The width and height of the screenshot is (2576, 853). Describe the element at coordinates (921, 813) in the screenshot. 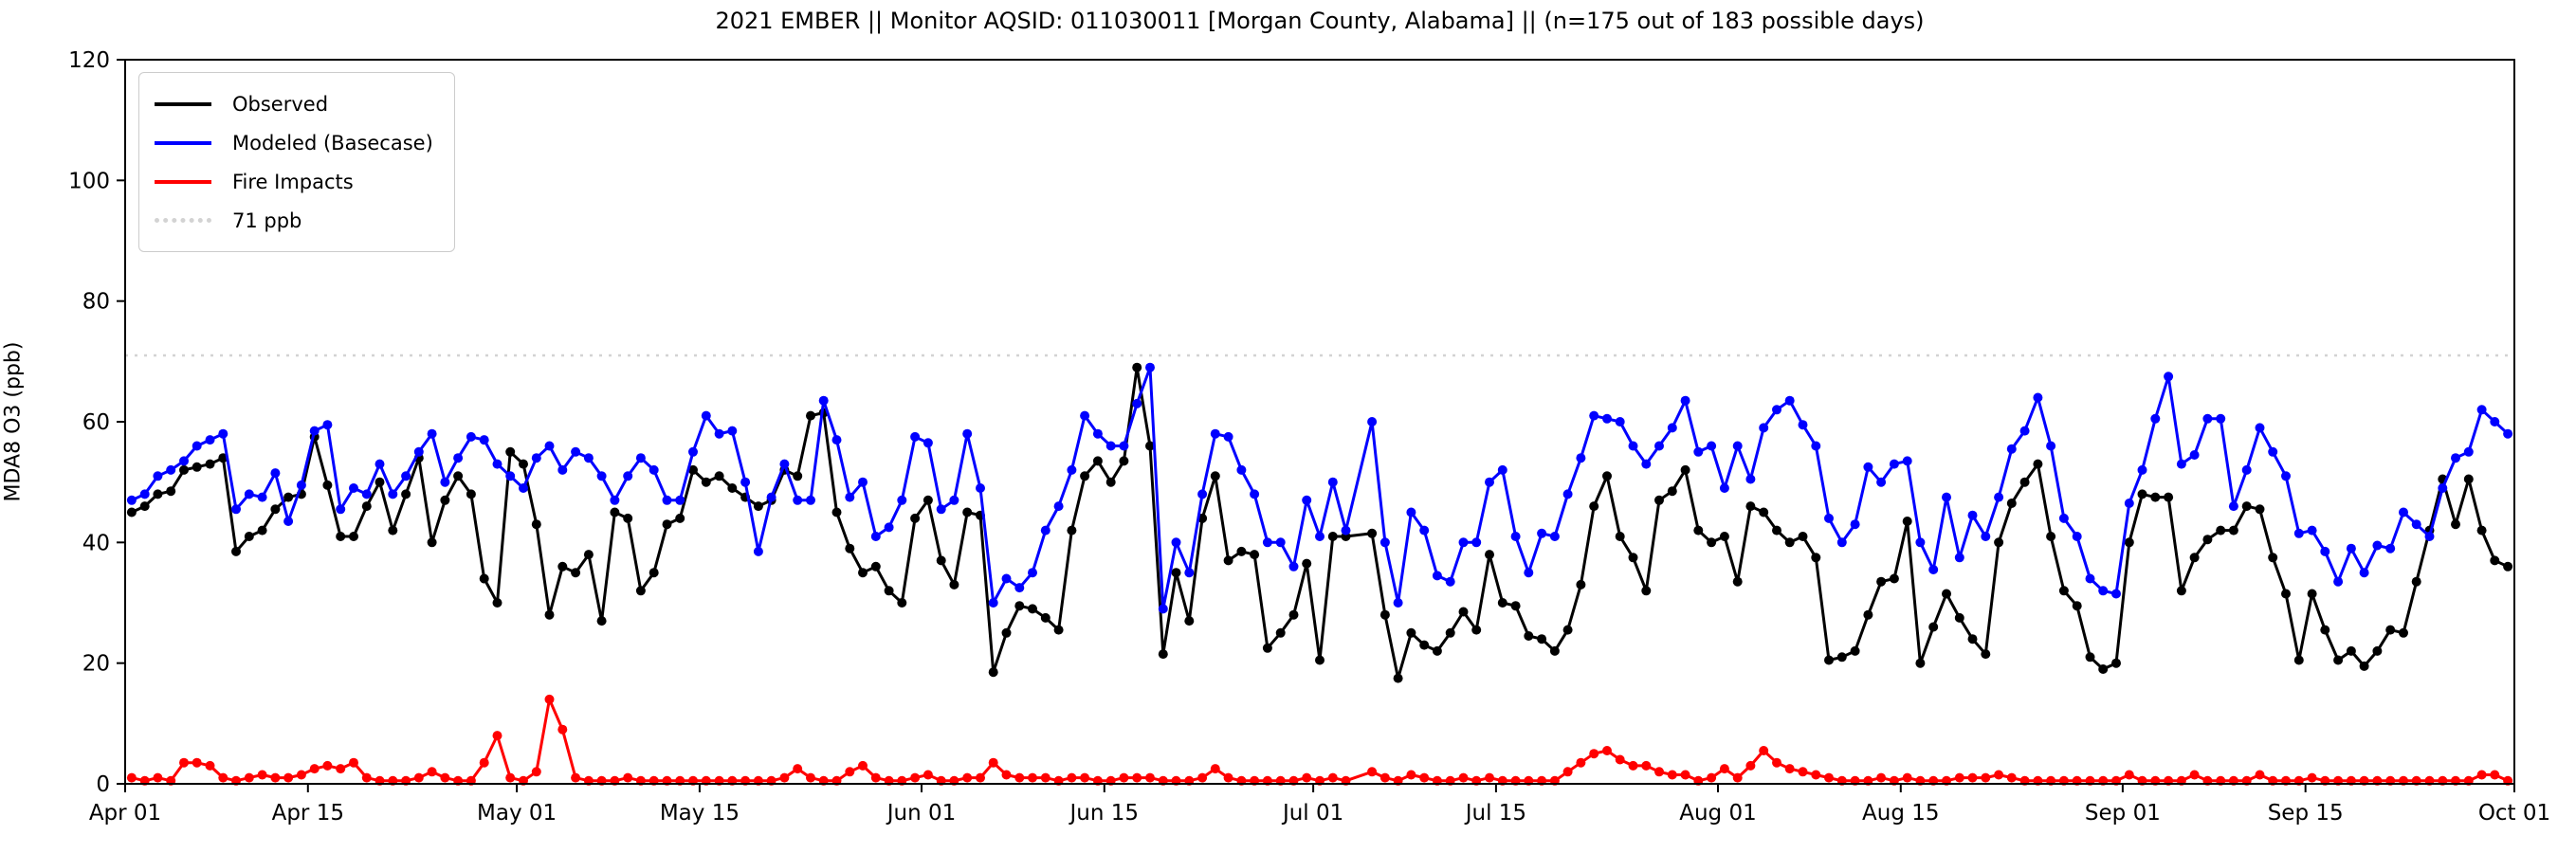

I see `svg-text: Jun 01` at that location.